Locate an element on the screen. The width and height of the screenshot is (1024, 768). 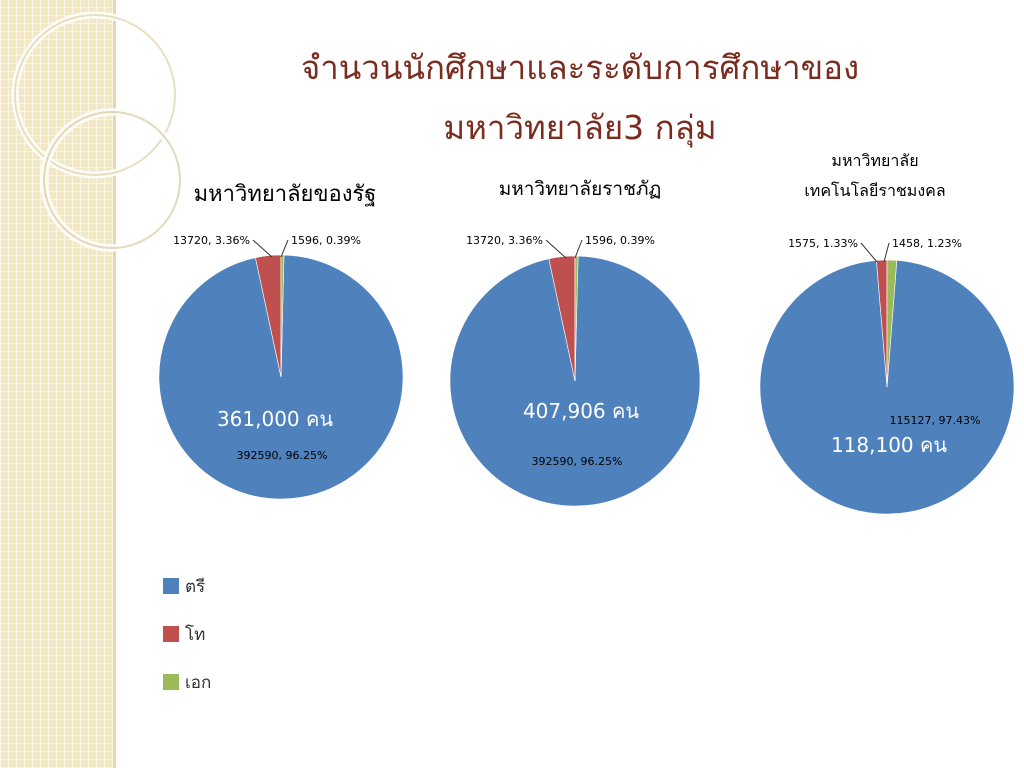
chart-heading-rajamangala-university: มหาวิทยาลัย เทคโนโลยีราชมงคล is located at coordinates (875, 176).